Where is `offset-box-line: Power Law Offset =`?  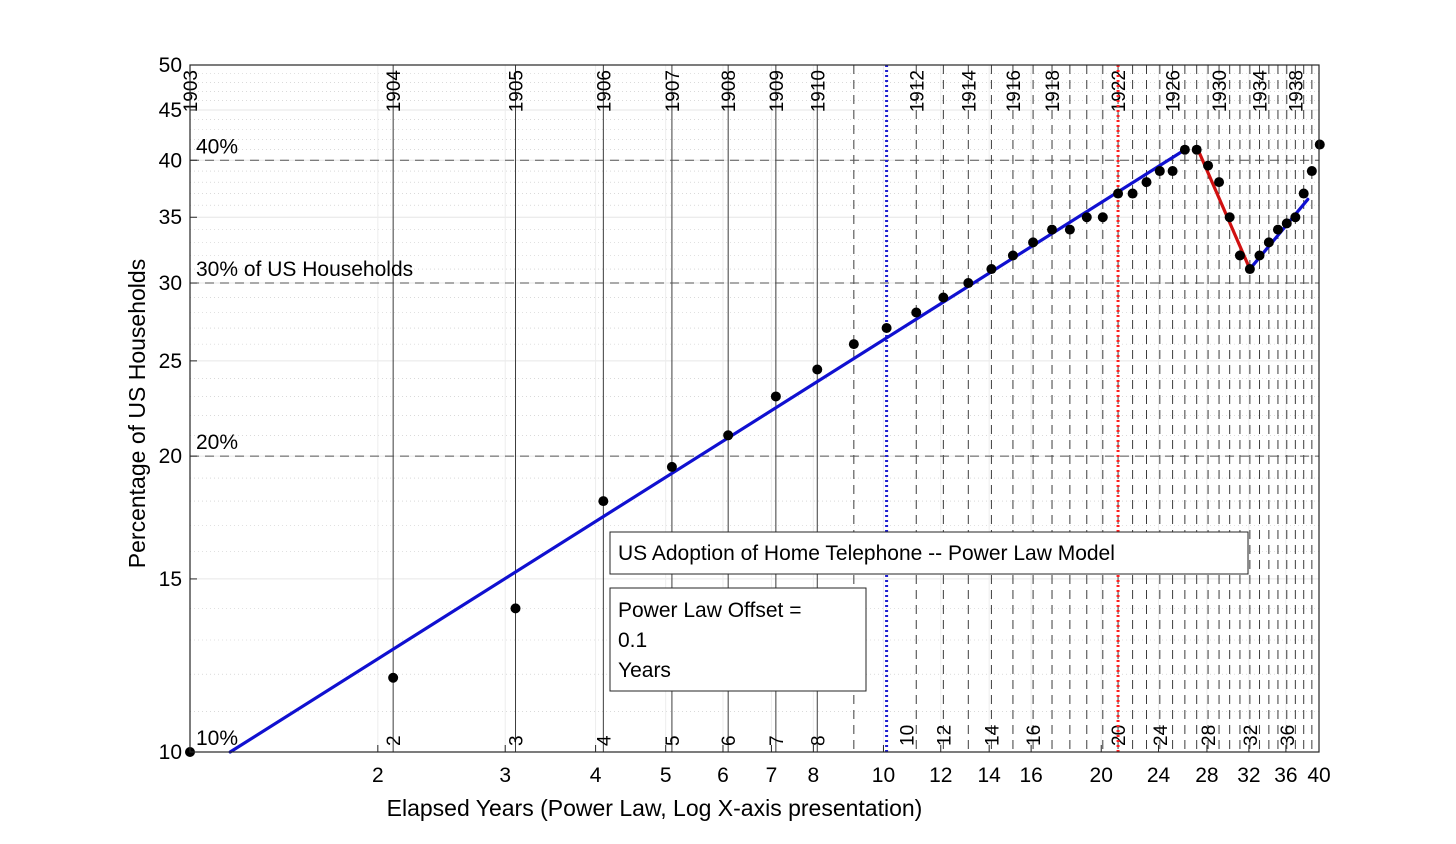 offset-box-line: Power Law Offset = is located at coordinates (709, 610).